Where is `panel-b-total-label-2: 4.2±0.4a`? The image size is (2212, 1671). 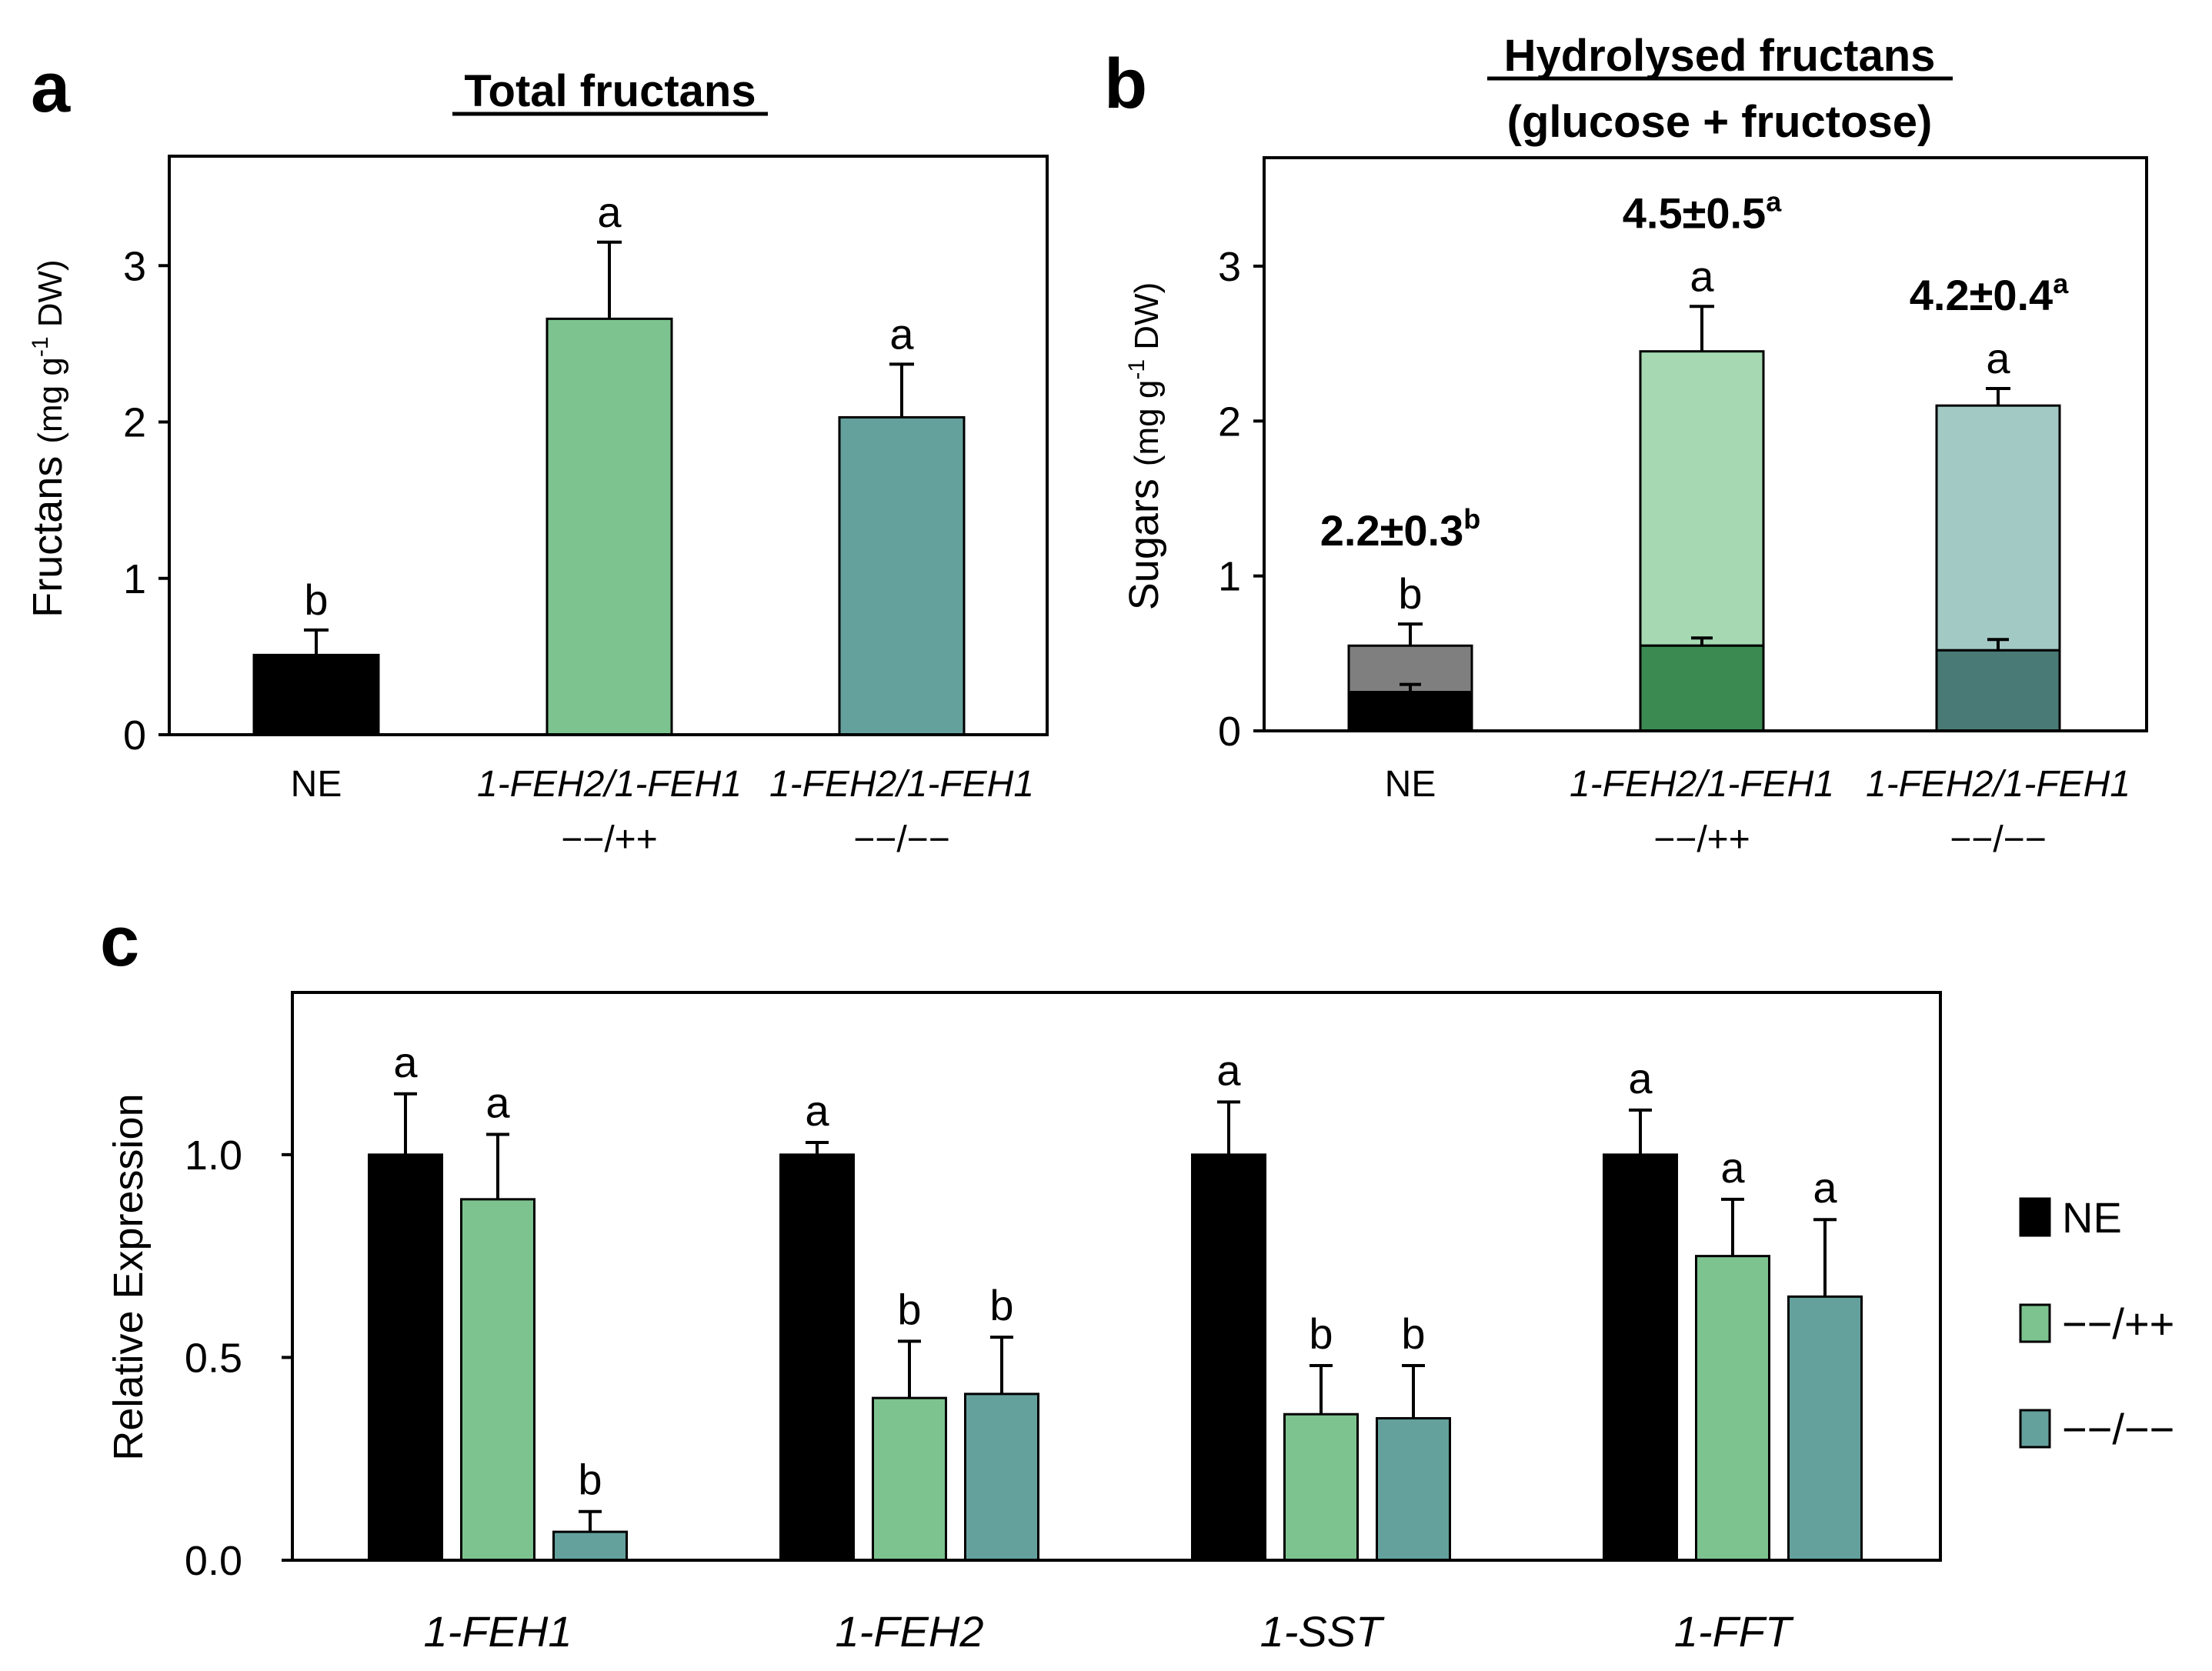
panel-b-total-label-2: 4.2±0.4a is located at coordinates (1989, 294).